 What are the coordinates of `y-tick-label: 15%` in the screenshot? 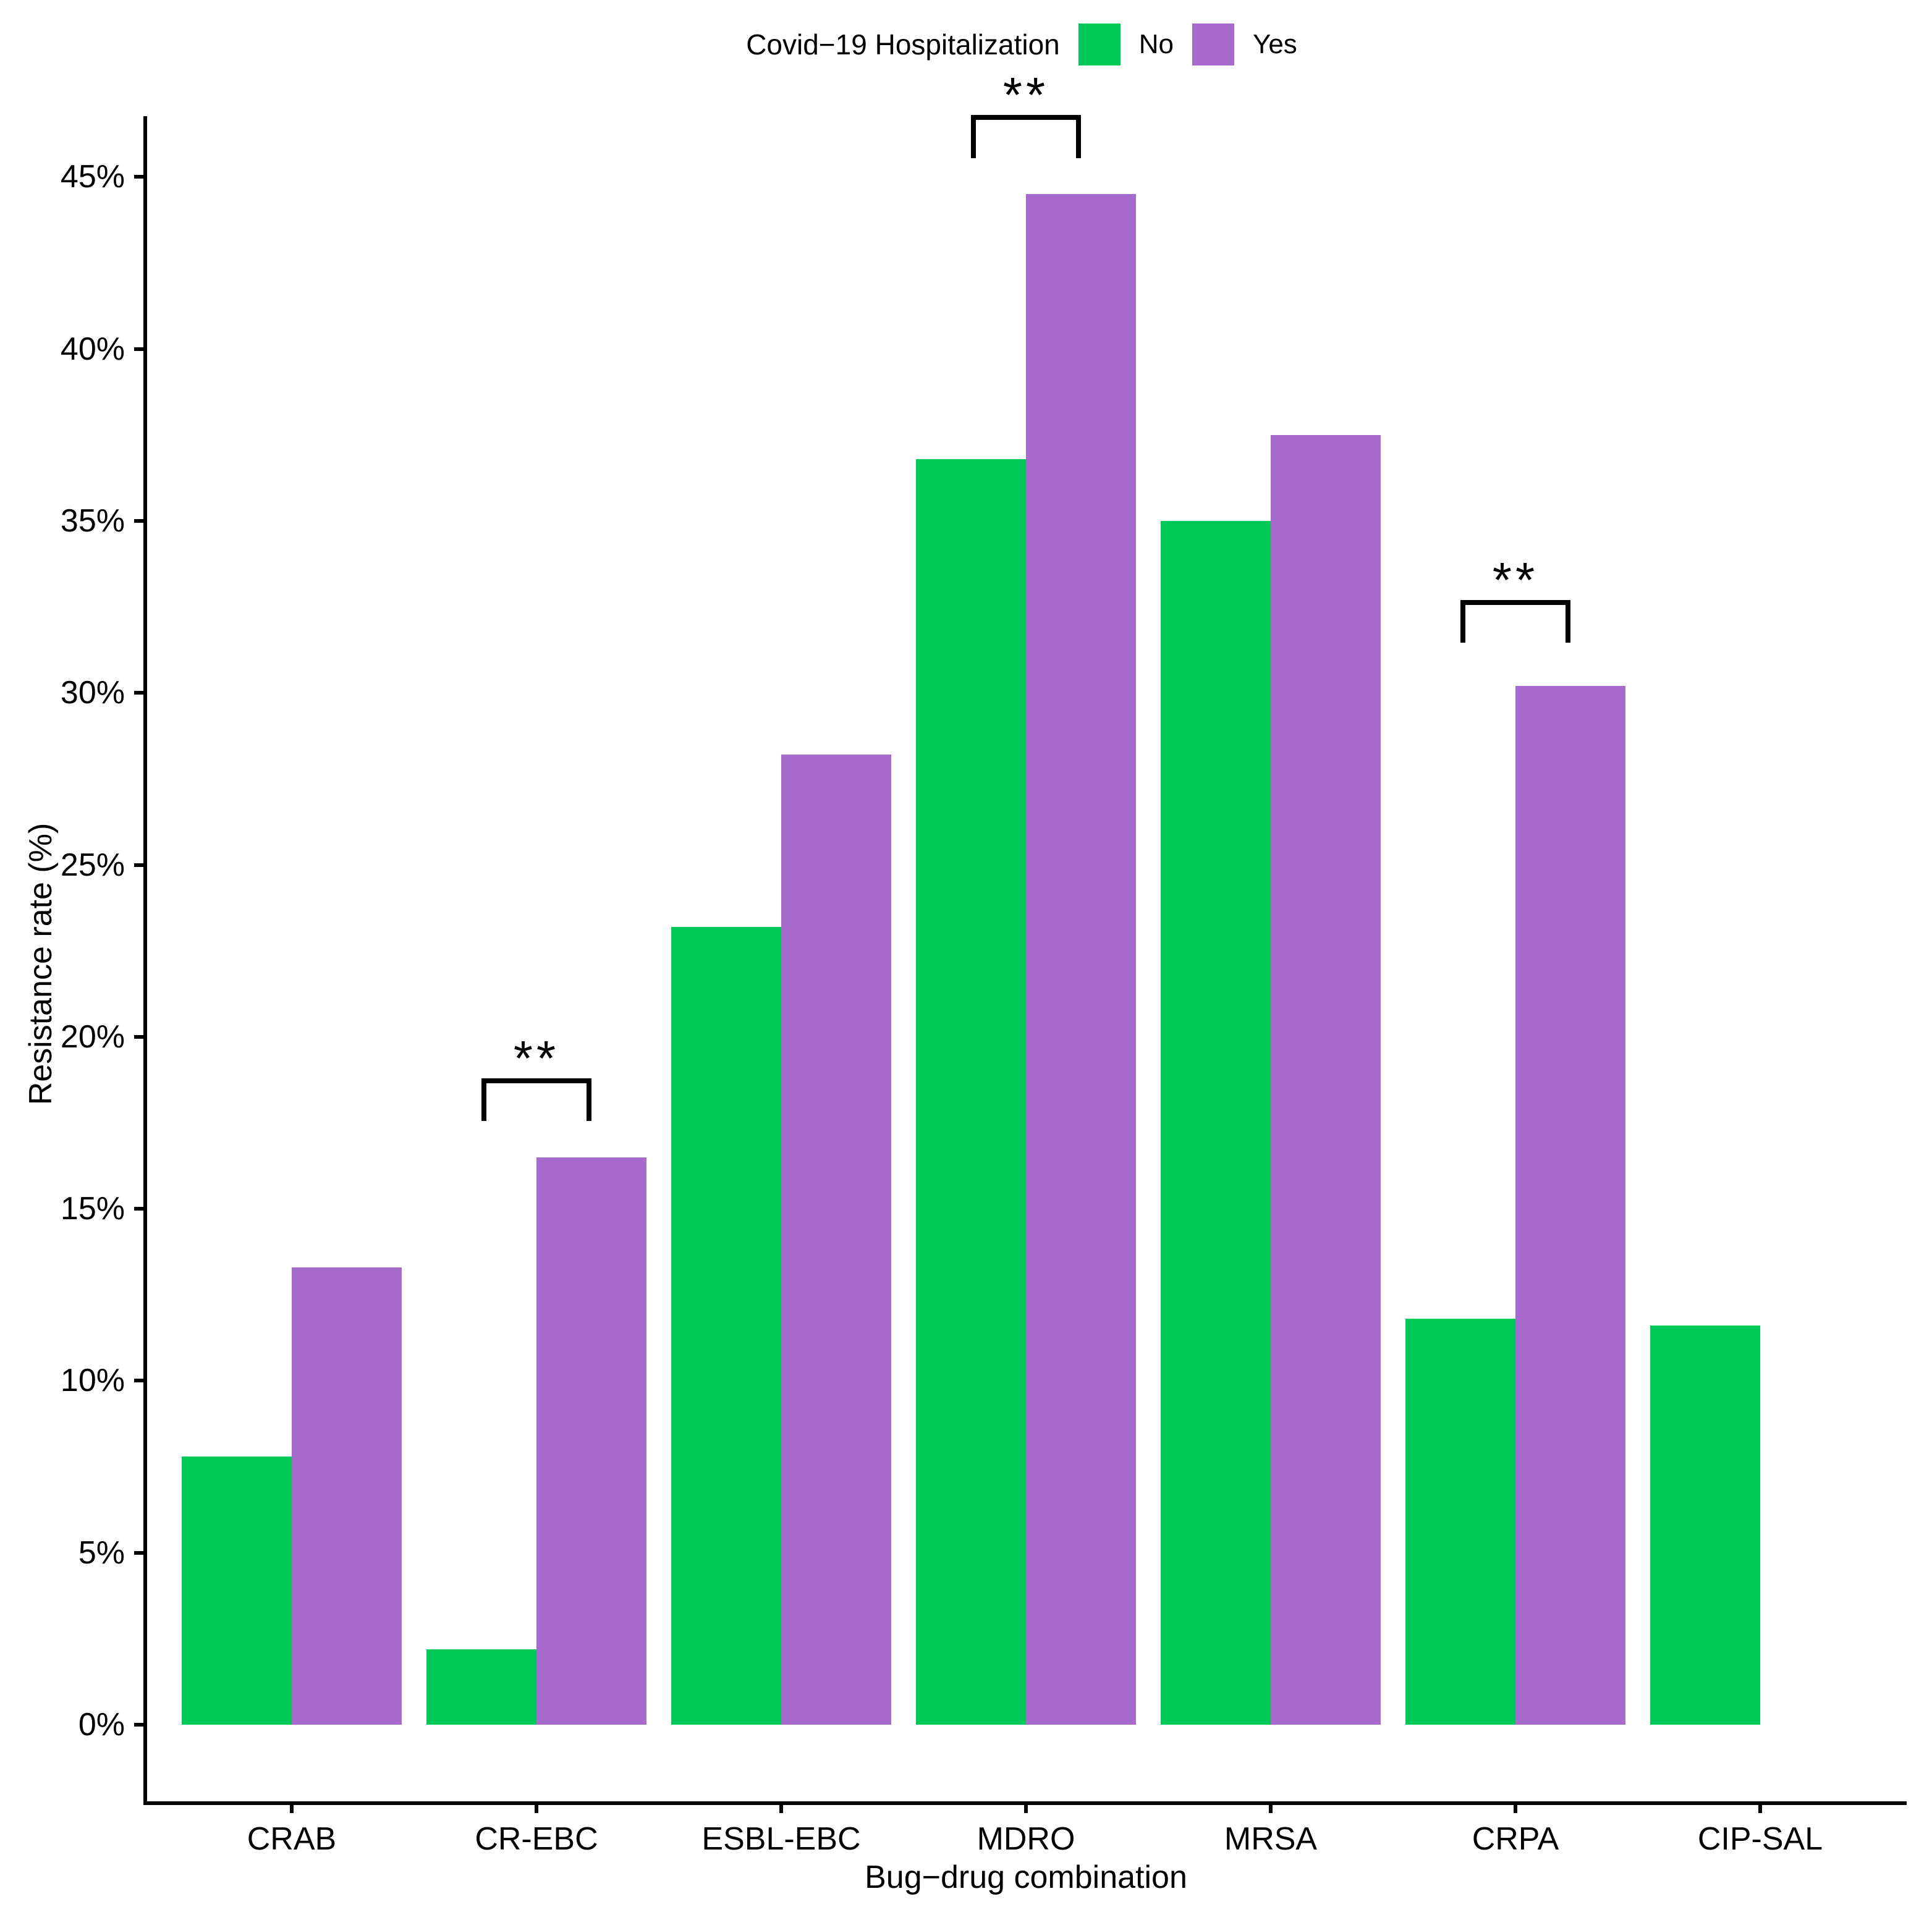 It's located at (92, 1209).